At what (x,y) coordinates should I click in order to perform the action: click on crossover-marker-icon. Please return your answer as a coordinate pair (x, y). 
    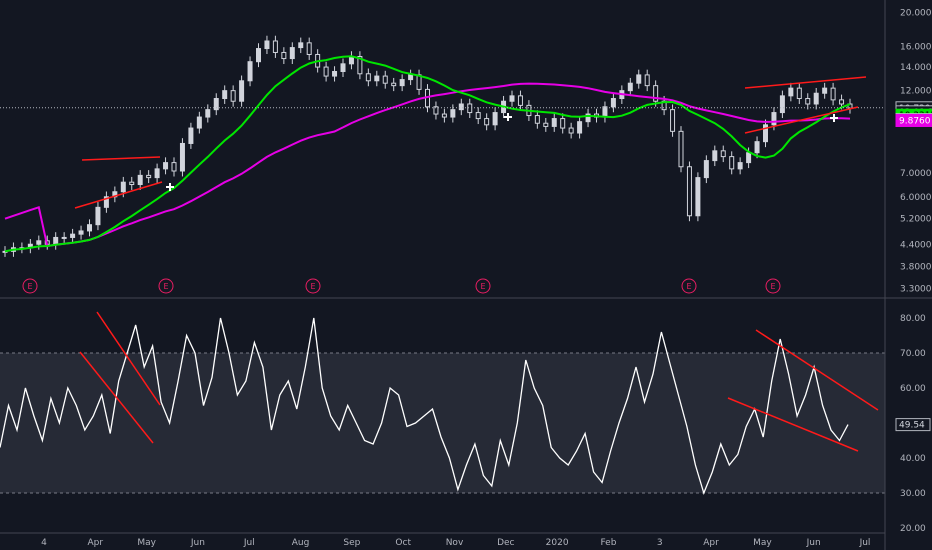
    Looking at the image, I should click on (508, 117).